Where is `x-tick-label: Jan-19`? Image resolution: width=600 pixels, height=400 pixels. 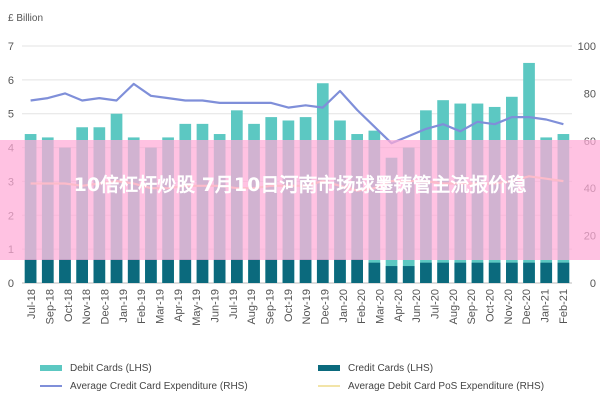
x-tick-label: Jan-19 is located at coordinates (124, 306).